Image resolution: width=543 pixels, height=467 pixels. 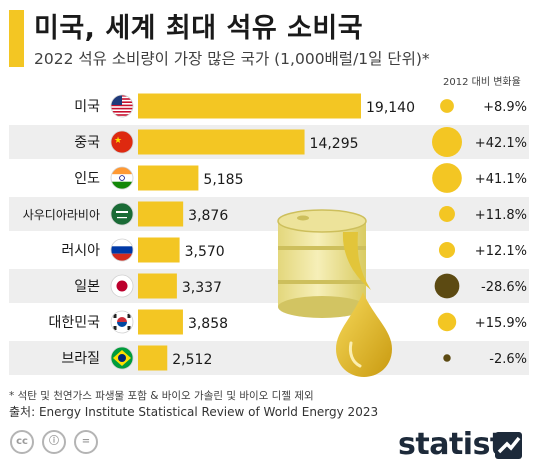 I want to click on category-label: 인도, so click(x=87, y=179).